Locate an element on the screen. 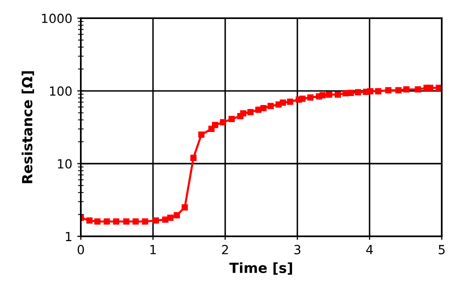  y-tick-label: 1 is located at coordinates (69, 237).